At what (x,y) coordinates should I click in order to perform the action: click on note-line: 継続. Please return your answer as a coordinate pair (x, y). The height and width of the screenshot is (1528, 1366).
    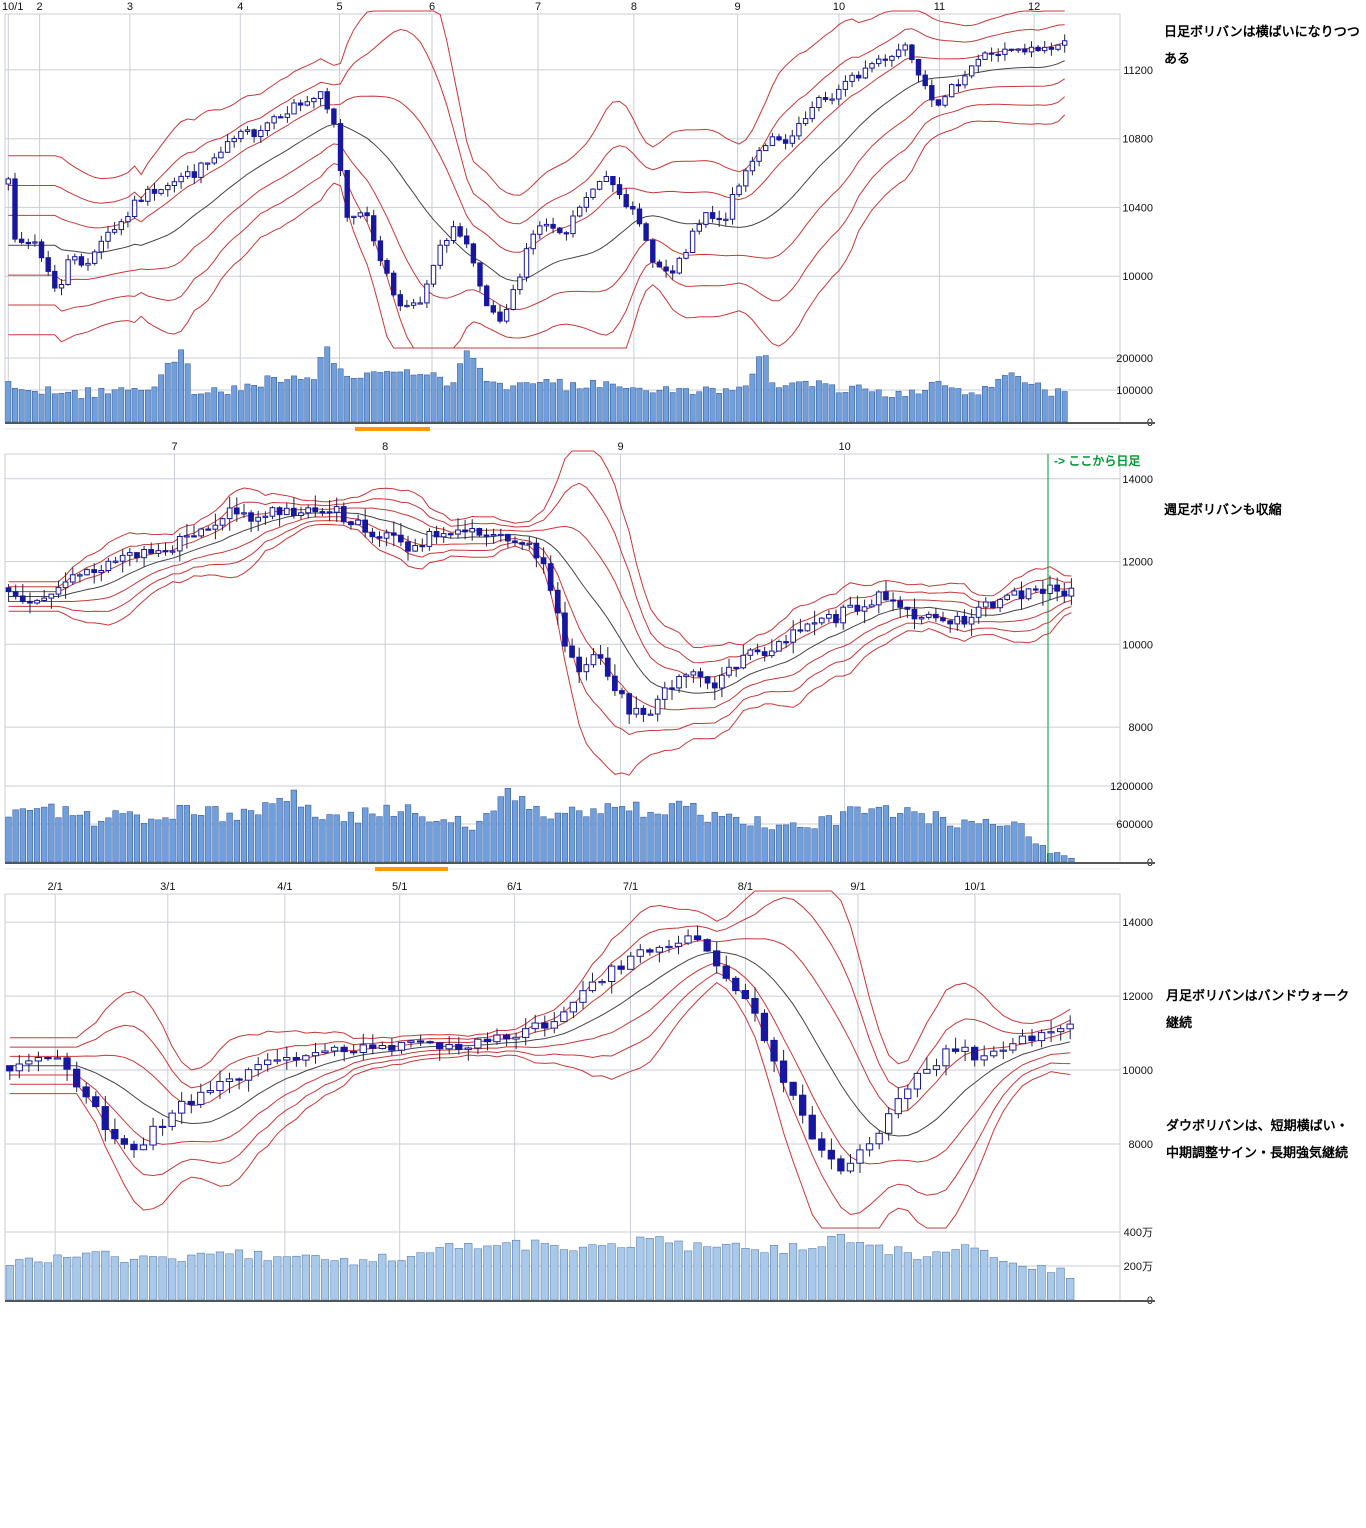
    Looking at the image, I should click on (1179, 1022).